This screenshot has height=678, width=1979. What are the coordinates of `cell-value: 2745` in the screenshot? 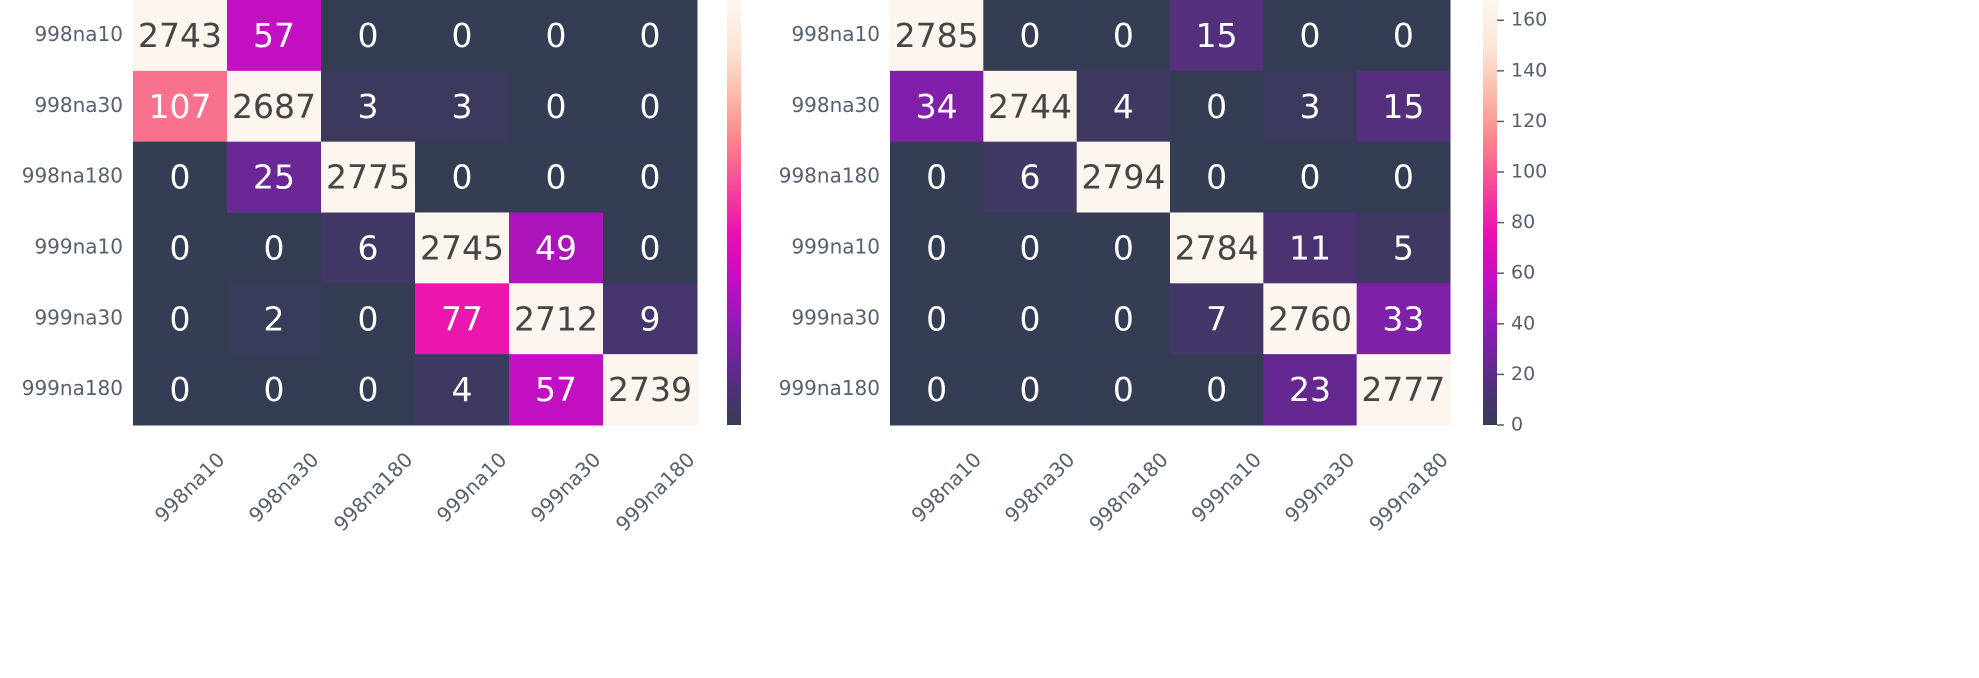 It's located at (462, 247).